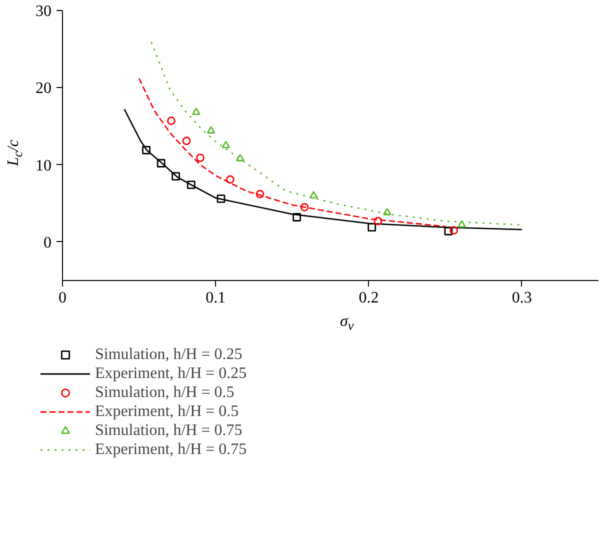 Image resolution: width=603 pixels, height=535 pixels. What do you see at coordinates (44, 11) in the screenshot?
I see `y-tick-label: 30` at bounding box center [44, 11].